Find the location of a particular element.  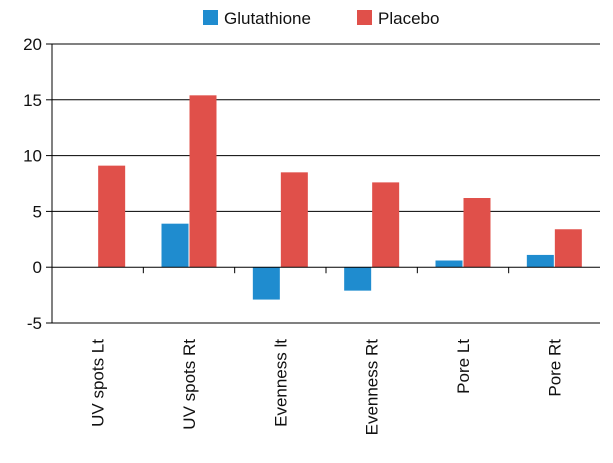

y-tick-labels: 20 15 10 5 0 -5 is located at coordinates (32, 184).